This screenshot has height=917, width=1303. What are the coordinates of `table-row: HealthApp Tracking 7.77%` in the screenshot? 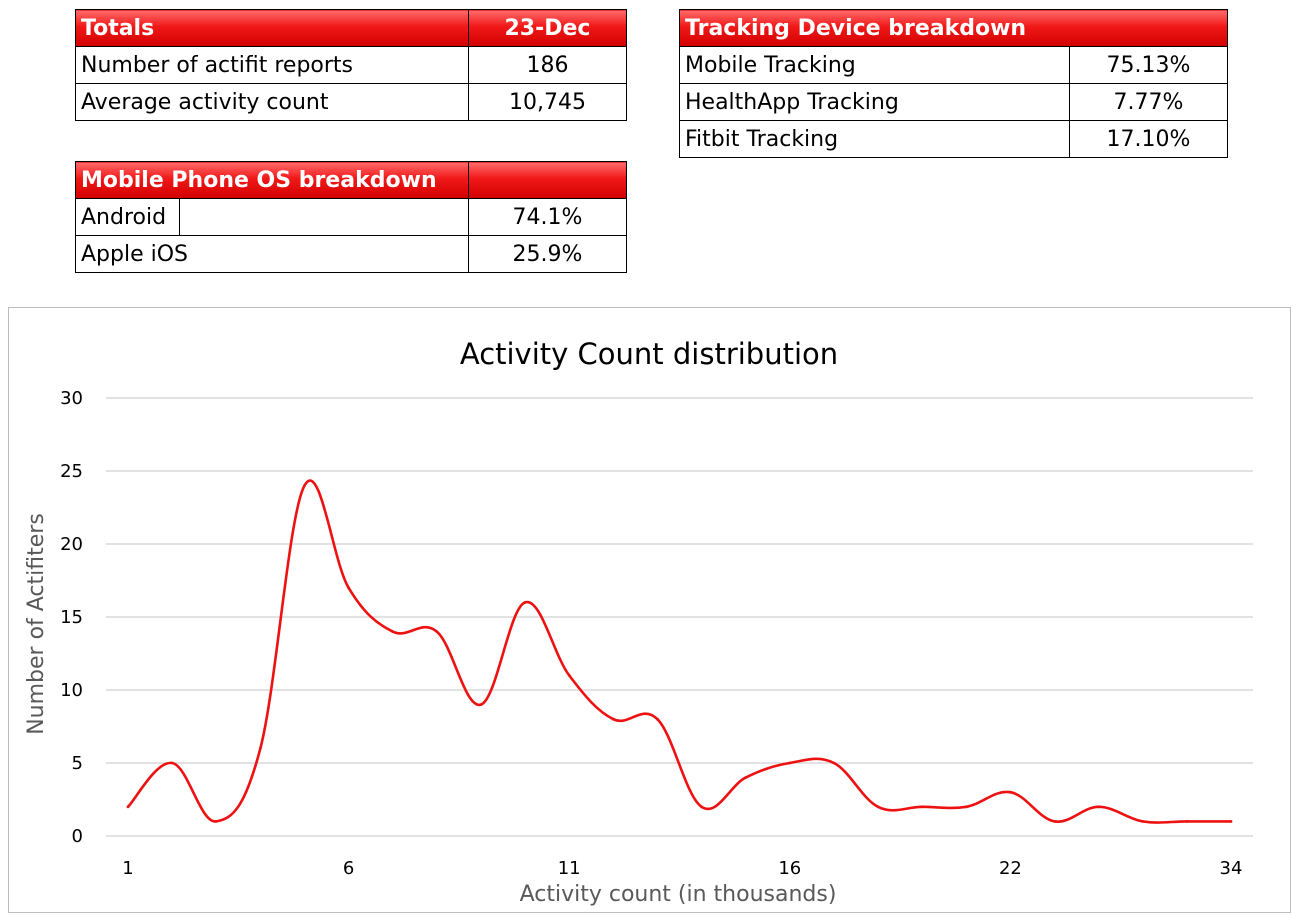 It's located at (953, 102).